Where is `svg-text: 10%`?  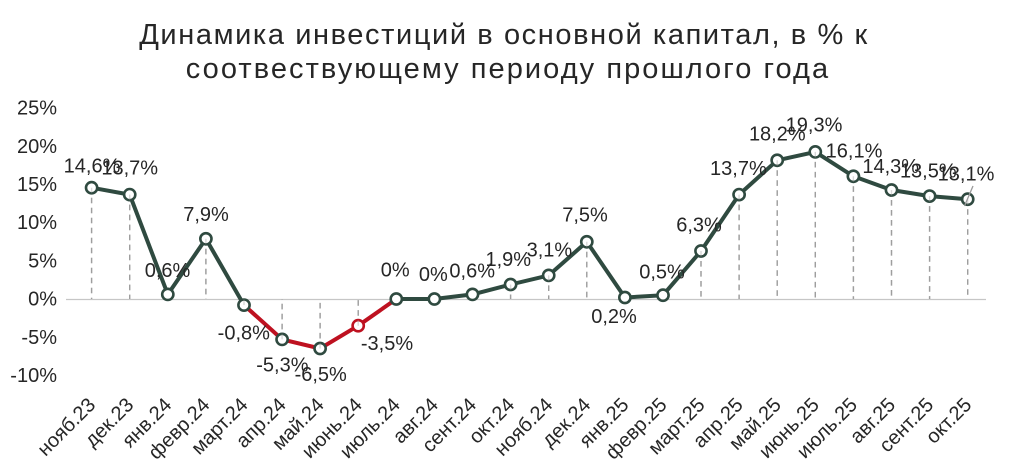
svg-text: 10% is located at coordinates (37, 223).